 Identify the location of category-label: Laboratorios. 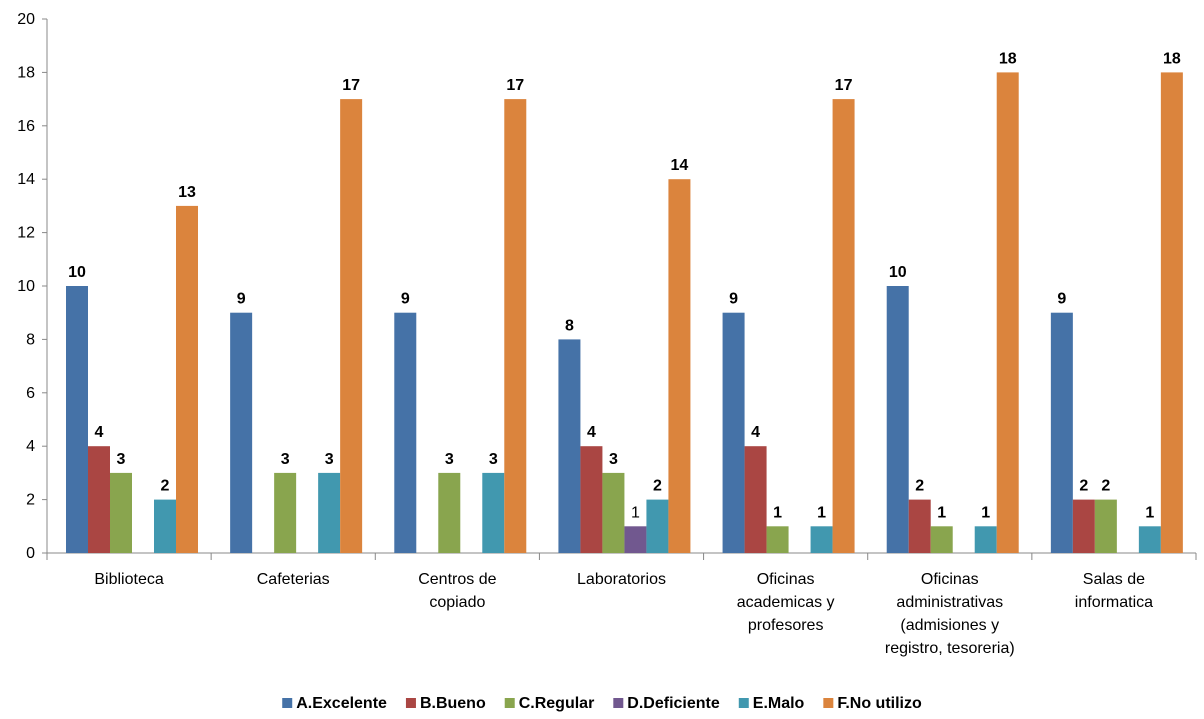
(621, 579).